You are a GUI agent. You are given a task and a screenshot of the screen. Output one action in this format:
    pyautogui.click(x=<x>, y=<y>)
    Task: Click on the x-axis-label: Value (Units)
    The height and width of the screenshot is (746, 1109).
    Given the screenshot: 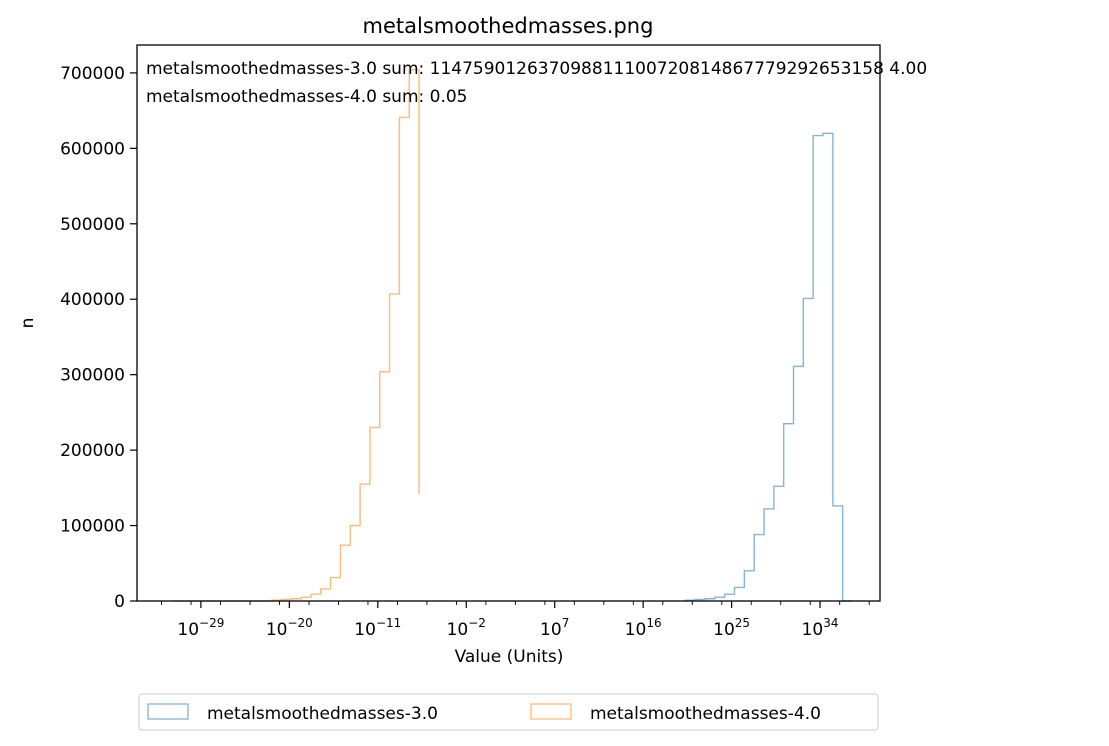 What is the action you would take?
    pyautogui.click(x=509, y=657)
    